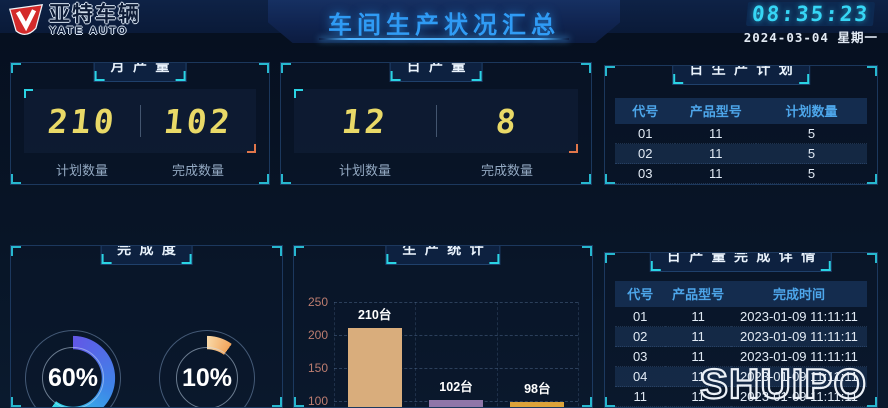 The width and height of the screenshot is (888, 408). I want to click on panel-detail-title-box: 日产量完成详情, so click(741, 262).